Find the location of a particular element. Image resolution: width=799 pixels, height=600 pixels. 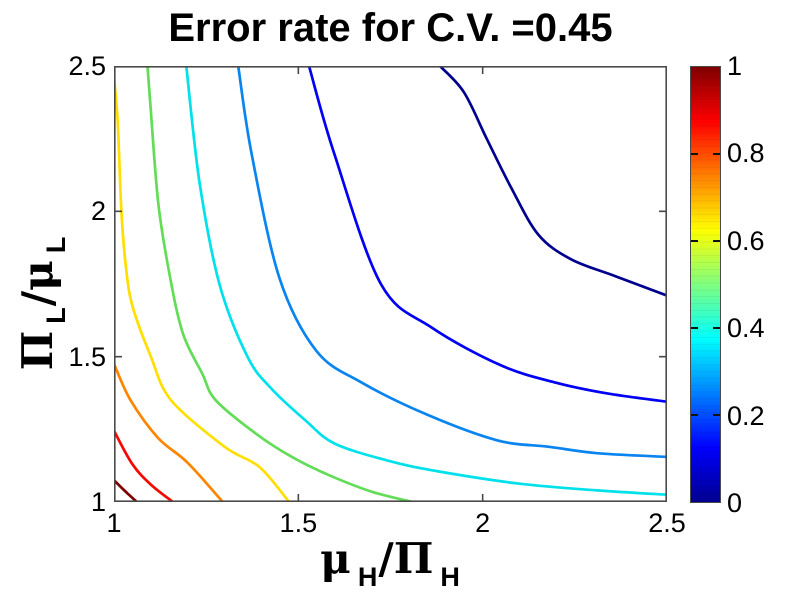

y-tick-label: 2.5 is located at coordinates (87, 66).